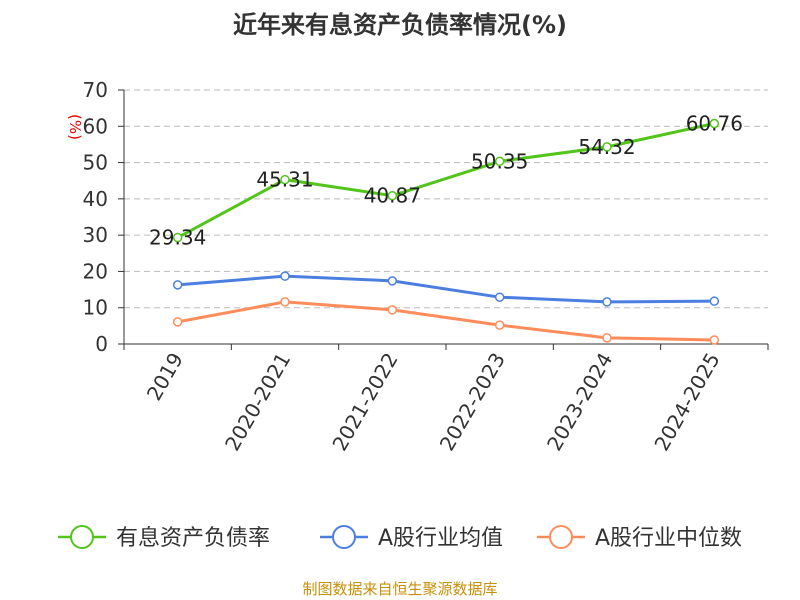  I want to click on legend-label: A股行业中位数, so click(668, 538).